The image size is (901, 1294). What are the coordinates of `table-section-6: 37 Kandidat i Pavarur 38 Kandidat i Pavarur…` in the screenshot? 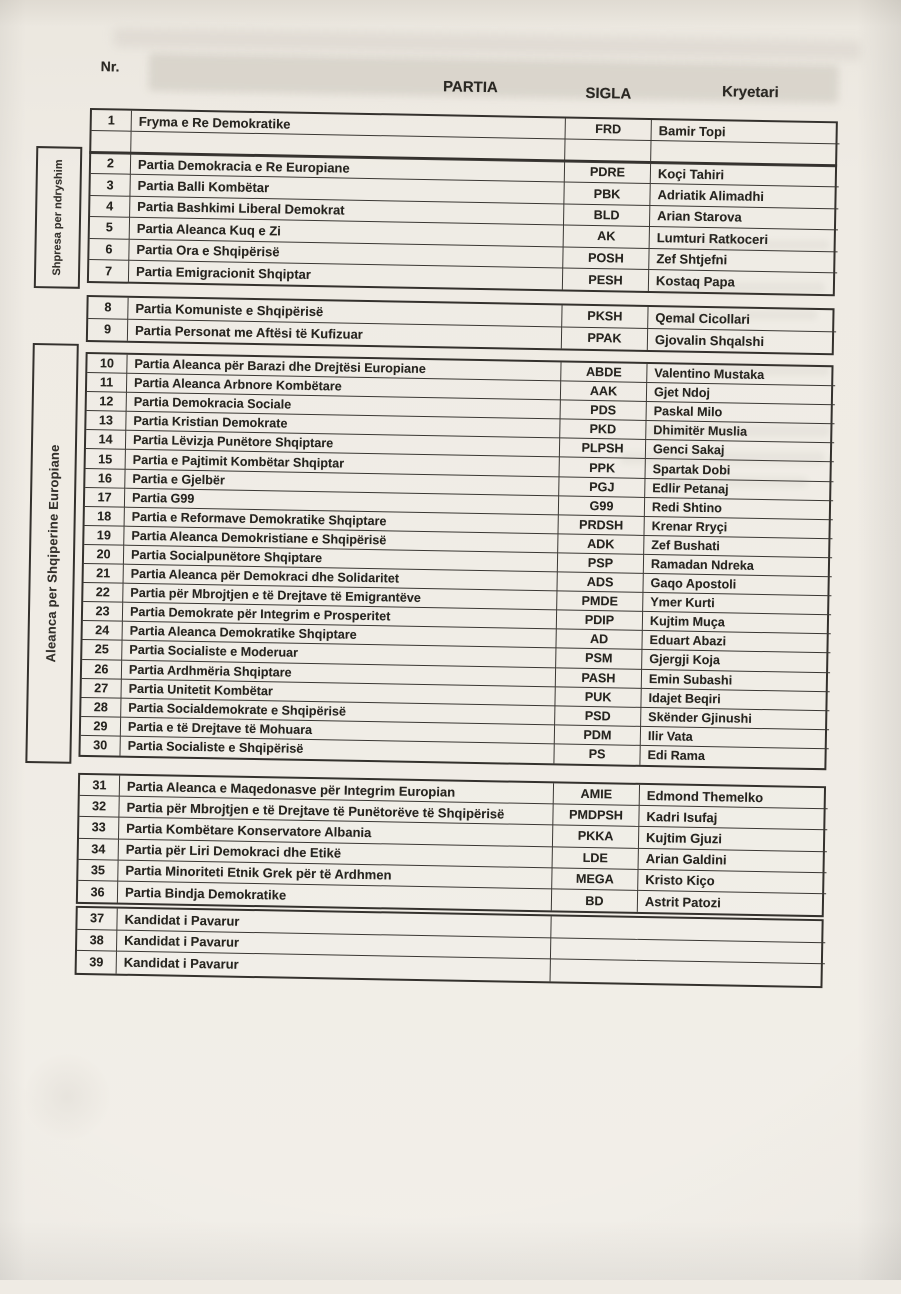 It's located at (450, 946).